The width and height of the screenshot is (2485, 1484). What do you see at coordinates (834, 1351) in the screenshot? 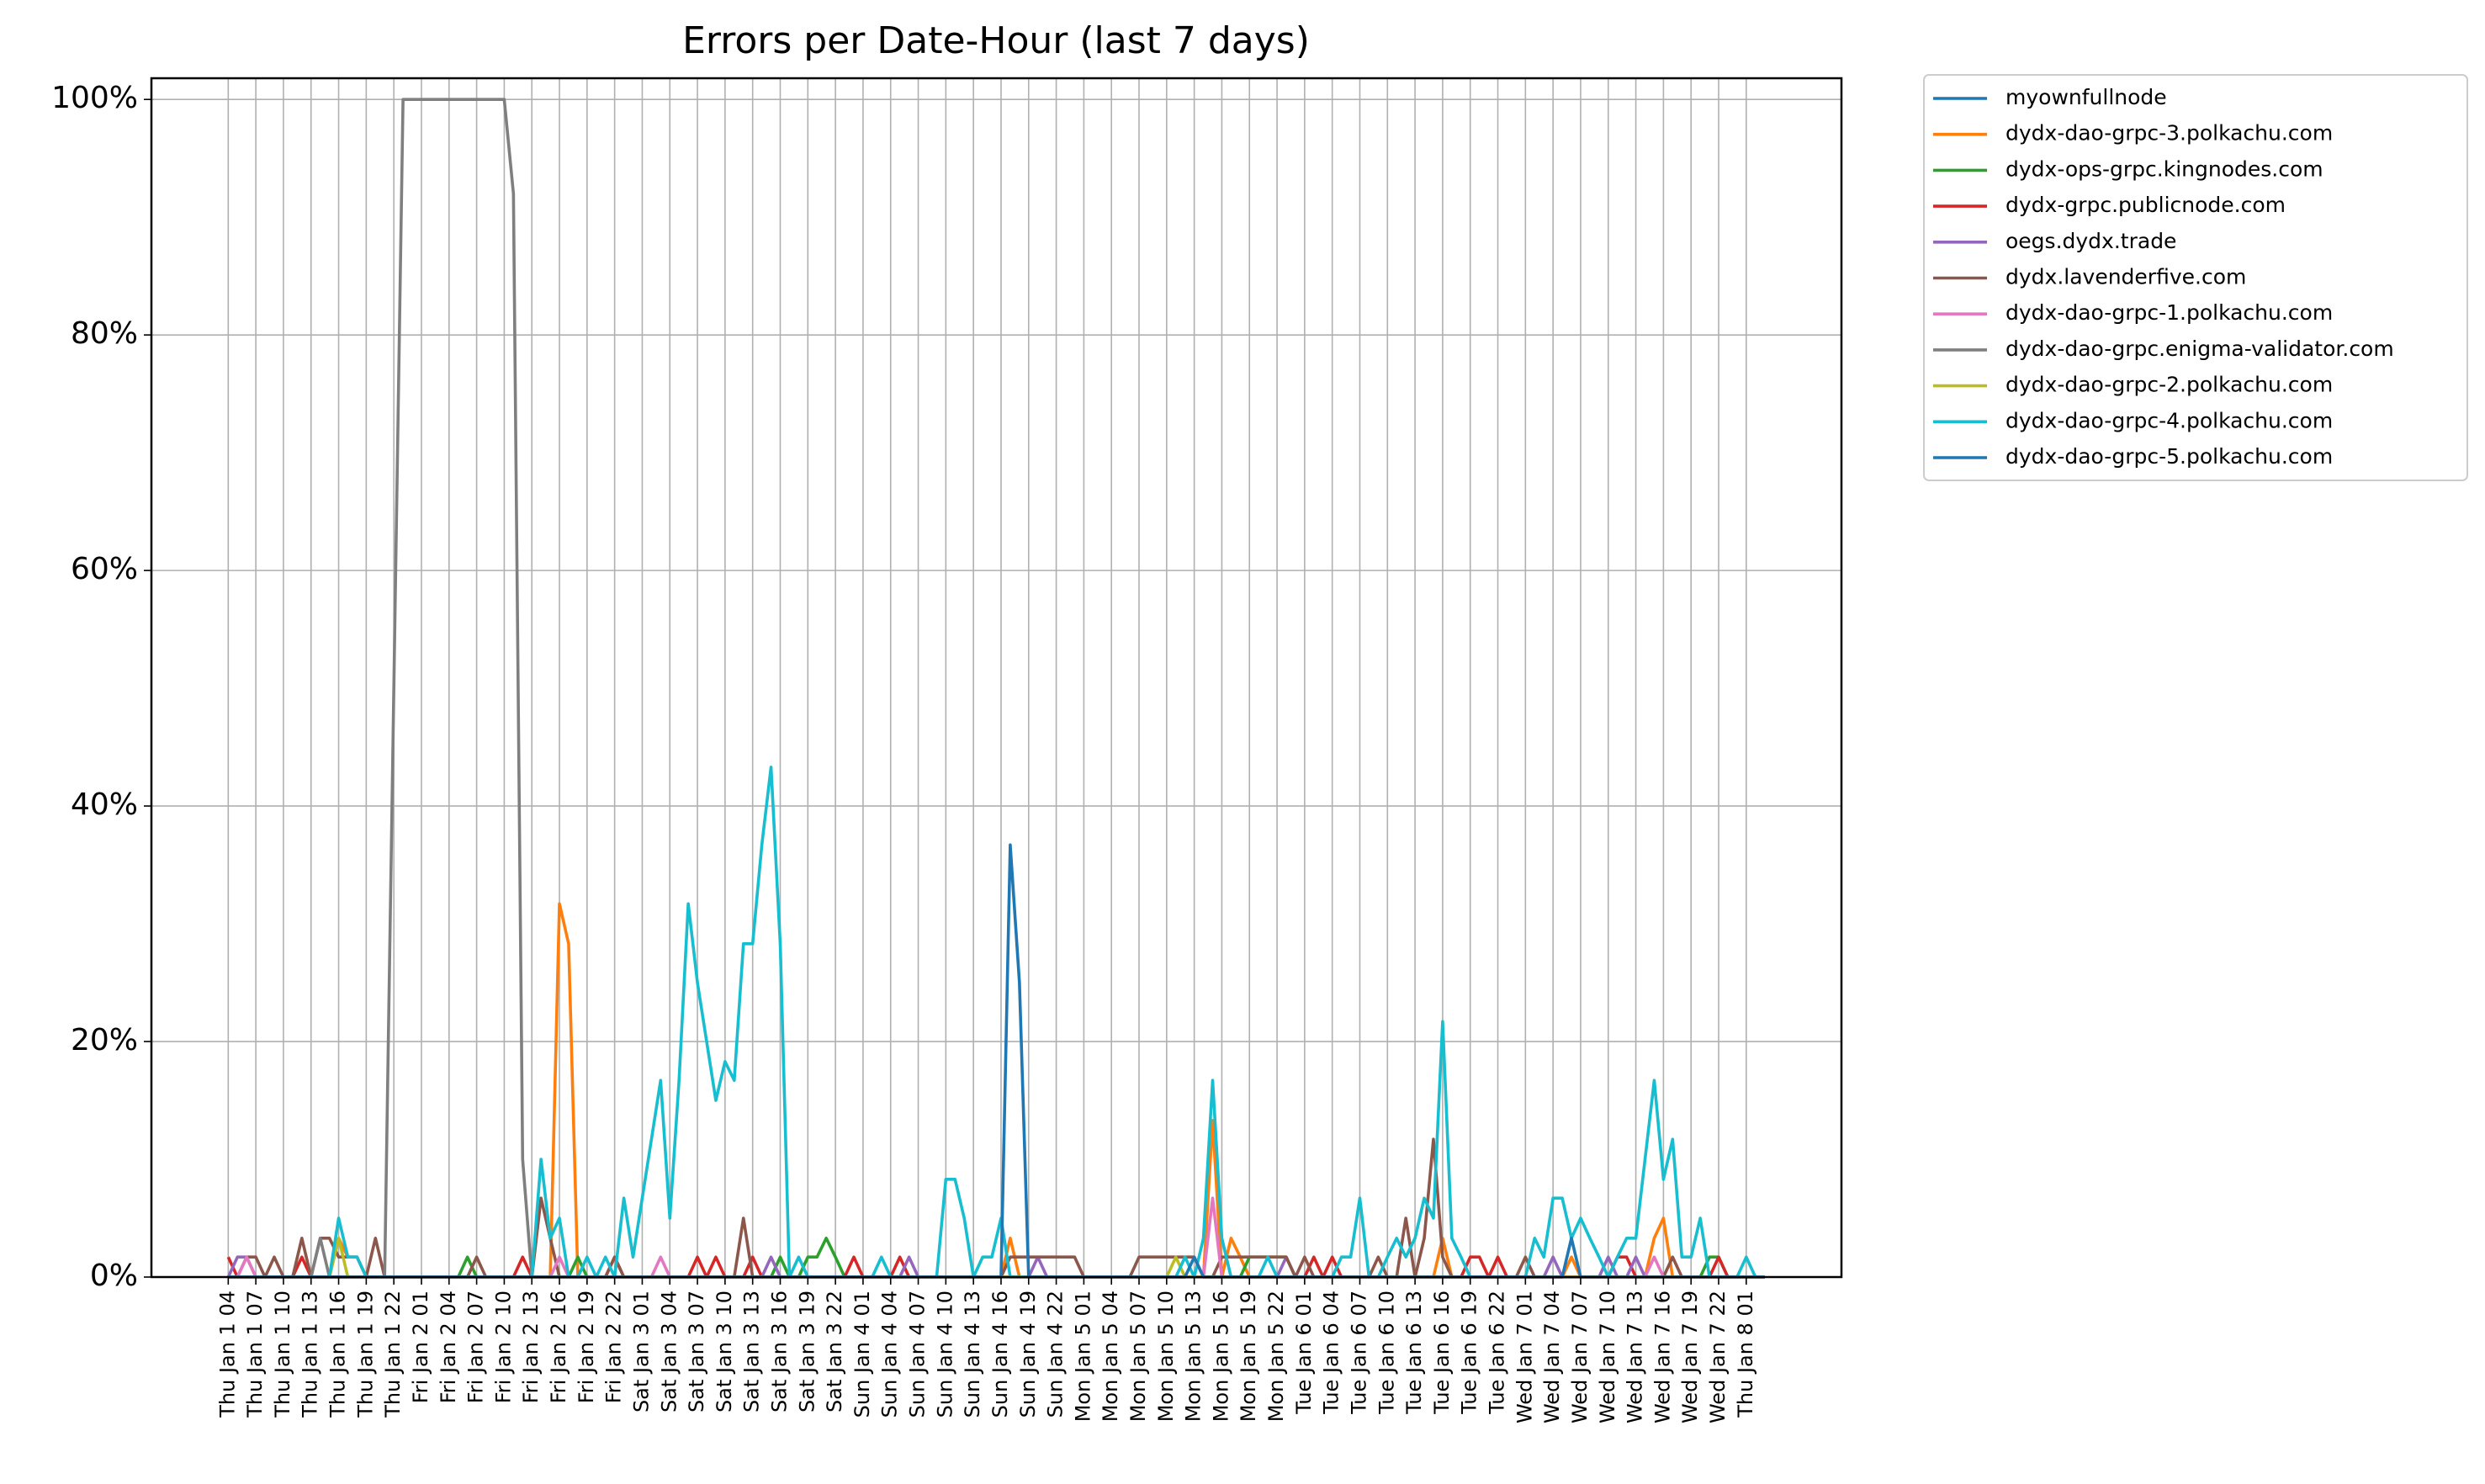
I see `x-tick-label: Sat Jan 3 22` at bounding box center [834, 1351].